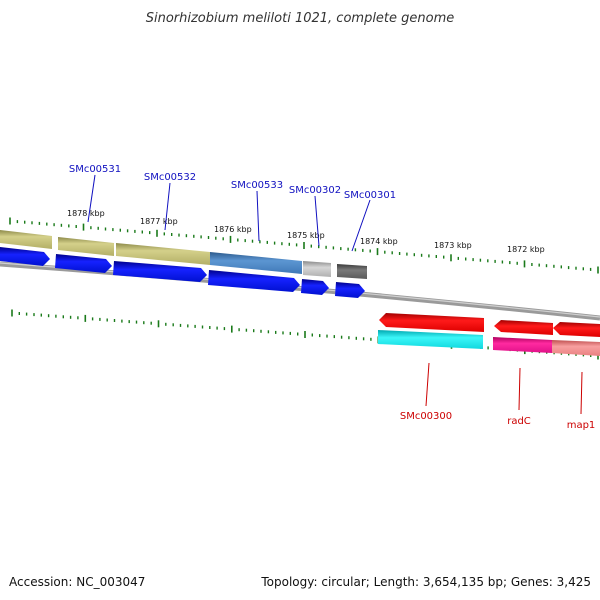 The image size is (600, 600). Describe the element at coordinates (426, 416) in the screenshot. I see `gene-label-smc00300: SMc00300` at that location.